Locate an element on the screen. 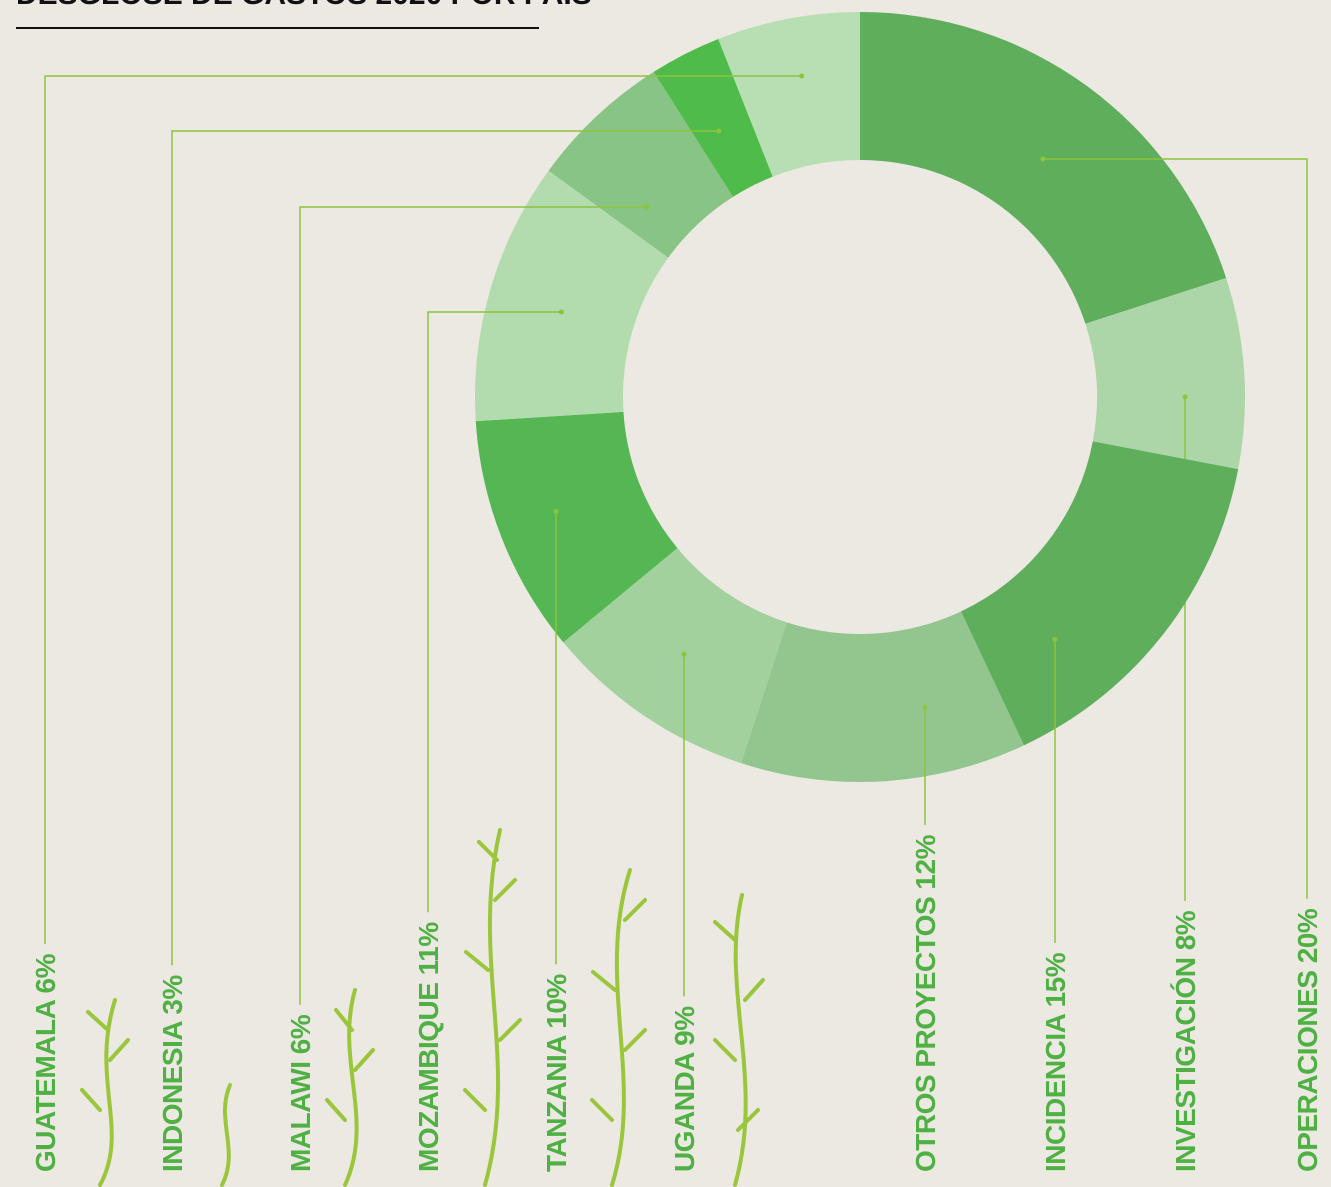 The height and width of the screenshot is (1187, 1331). category-label: UGANDA 9% is located at coordinates (684, 1089).